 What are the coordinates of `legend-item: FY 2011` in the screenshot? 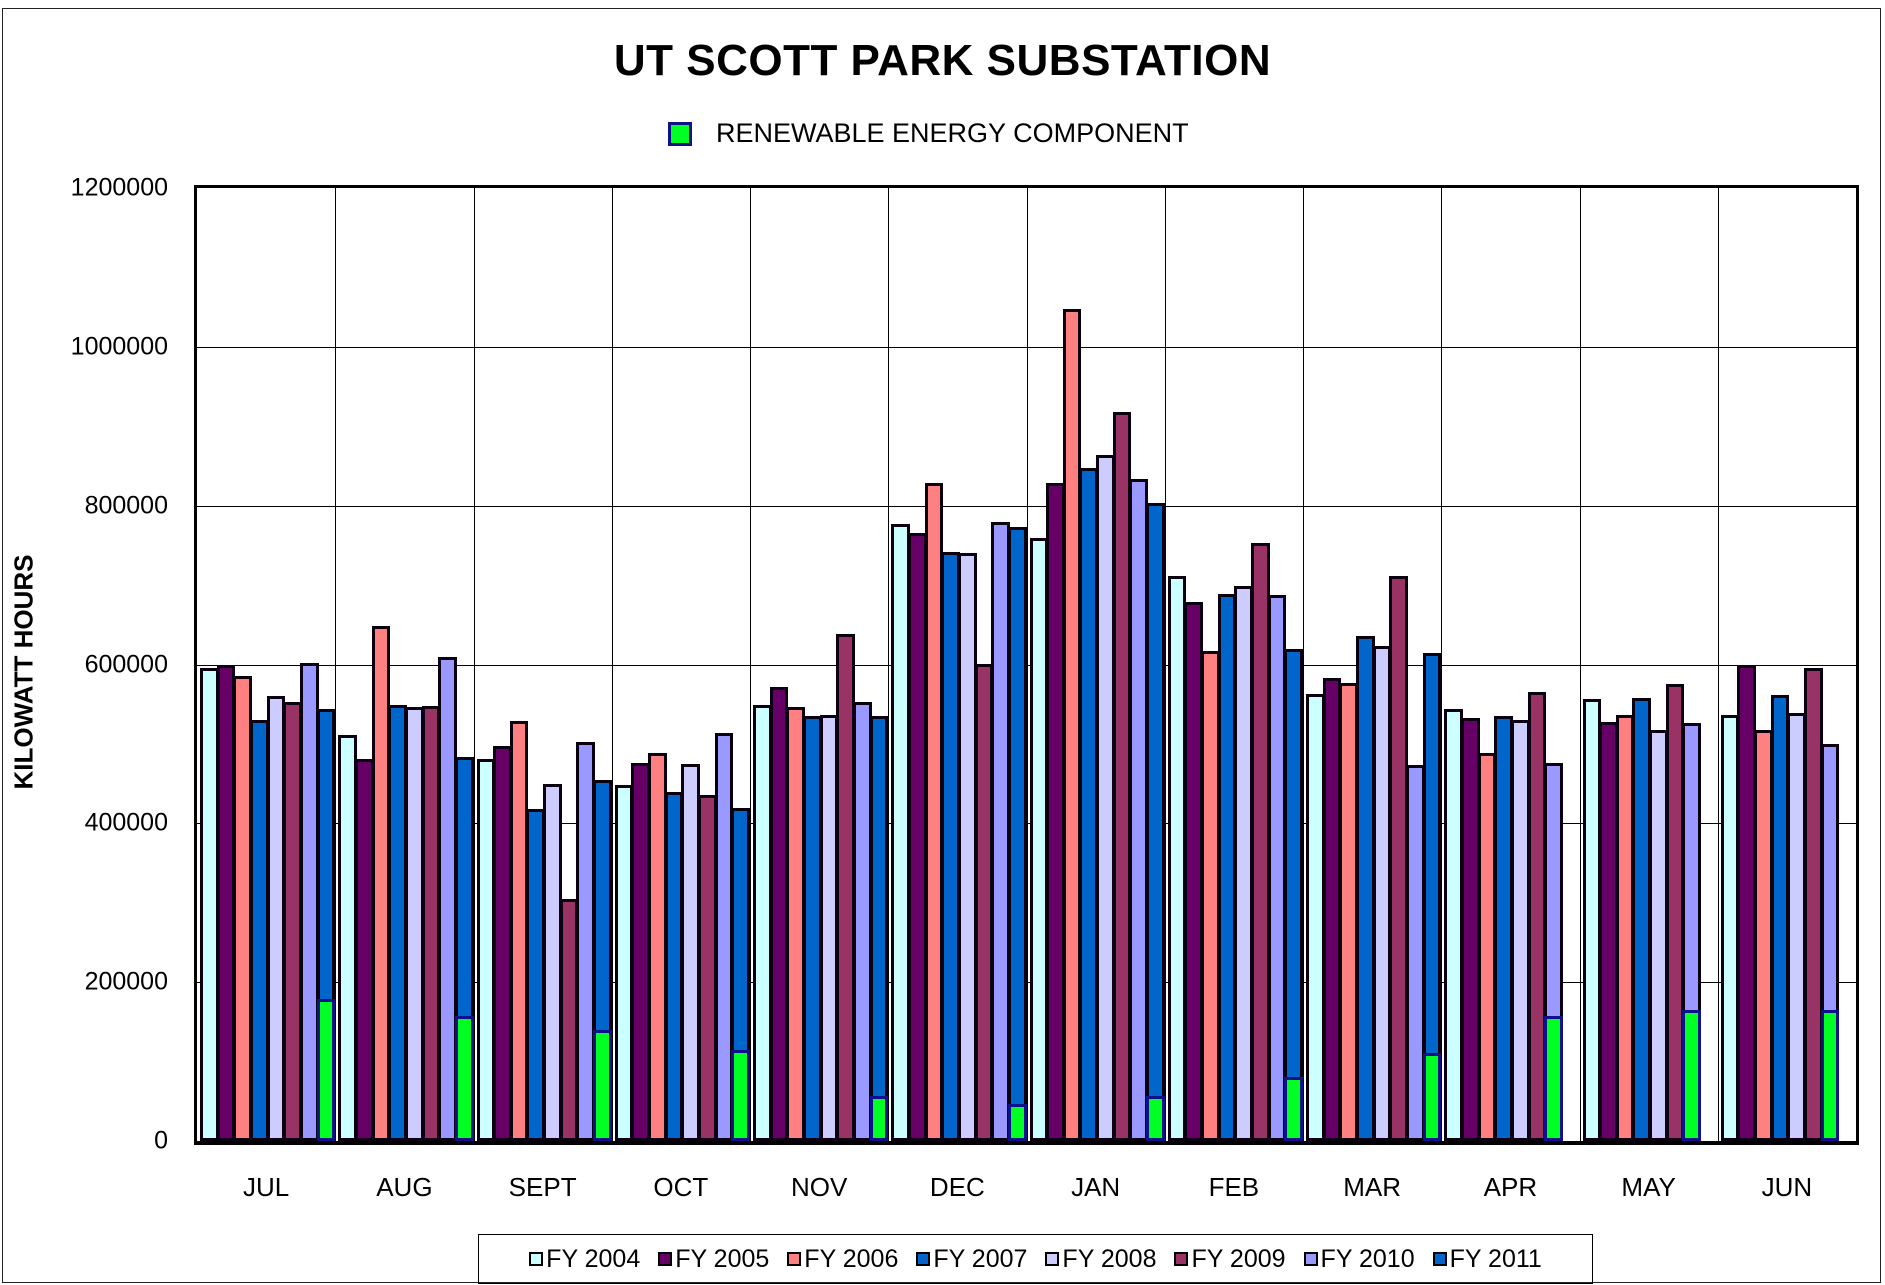 It's located at (1487, 1259).